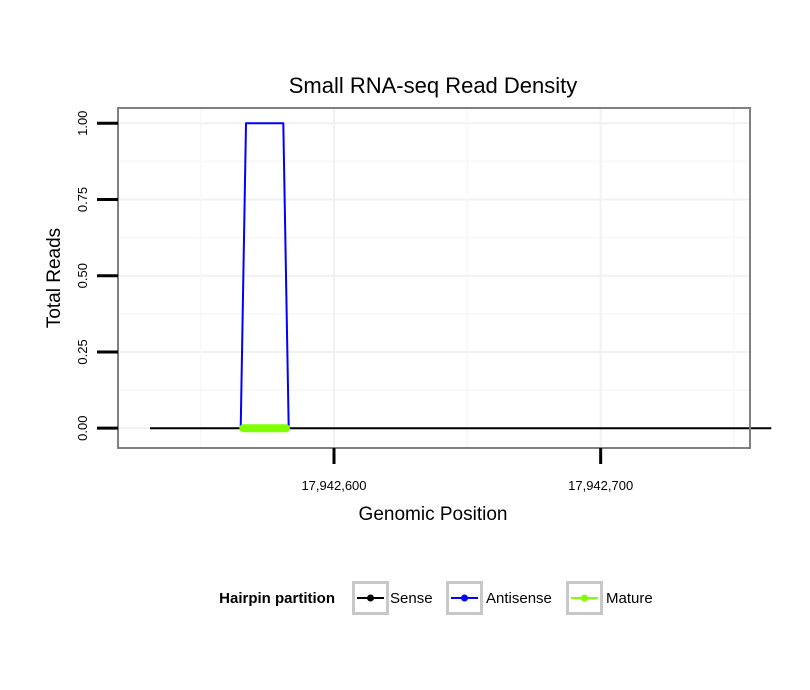 This screenshot has width=810, height=690. I want to click on legend-item-sense: Sense, so click(392, 598).